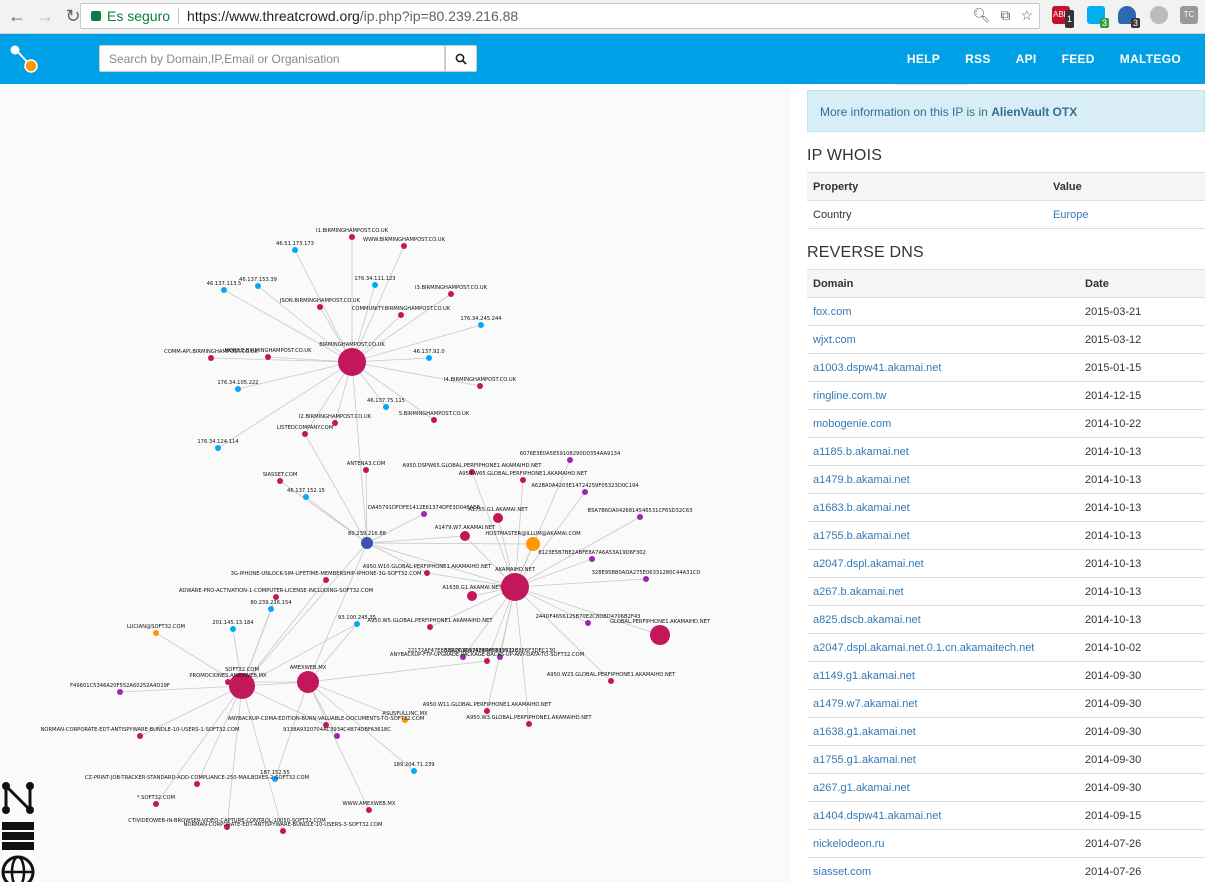  Describe the element at coordinates (272, 58) in the screenshot. I see `search-input` at that location.